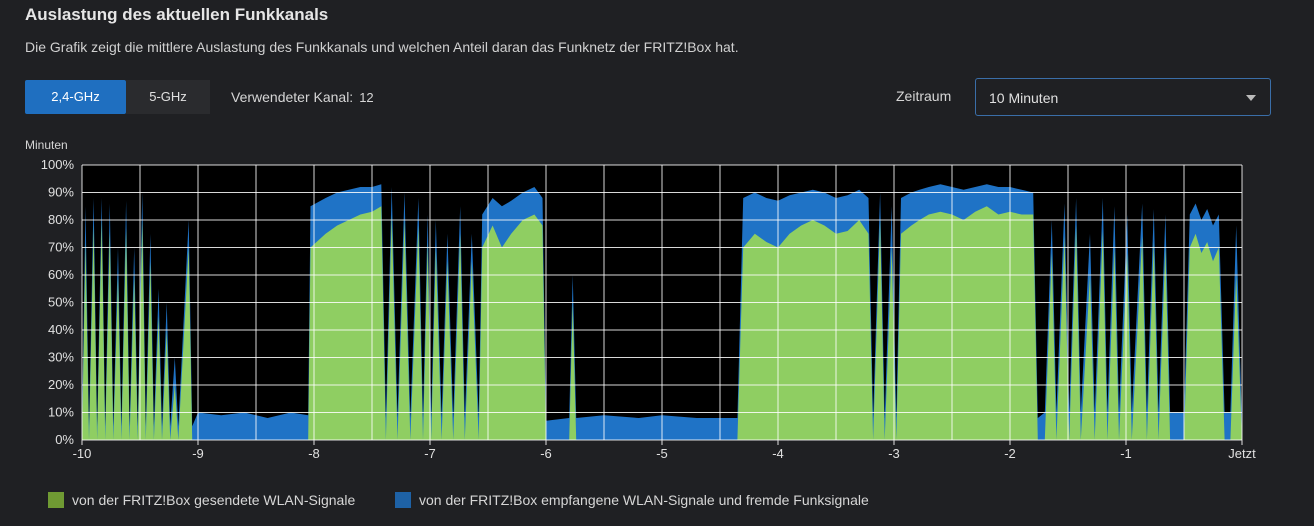 This screenshot has height=526, width=1314. I want to click on y-tick-label: 80%, so click(61, 219).